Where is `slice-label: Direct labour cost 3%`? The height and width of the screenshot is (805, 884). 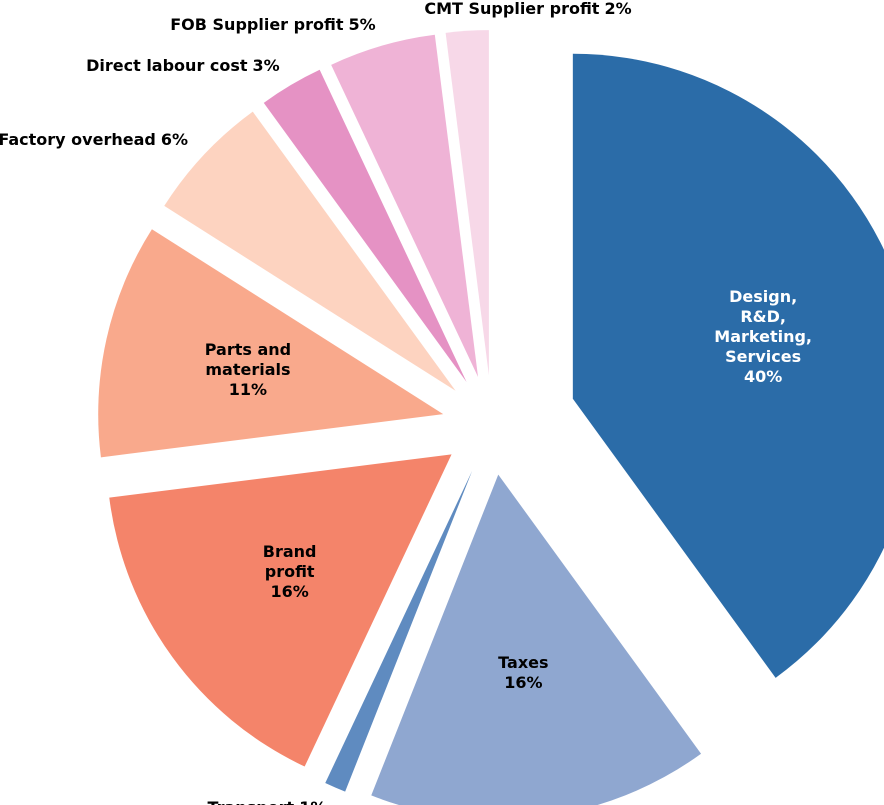
slice-label: Direct labour cost 3% is located at coordinates (183, 66).